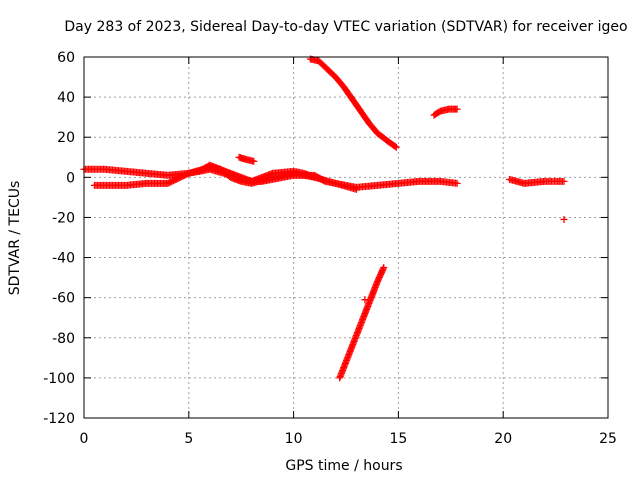  I want to click on y-tick-label: 20, so click(66, 138).